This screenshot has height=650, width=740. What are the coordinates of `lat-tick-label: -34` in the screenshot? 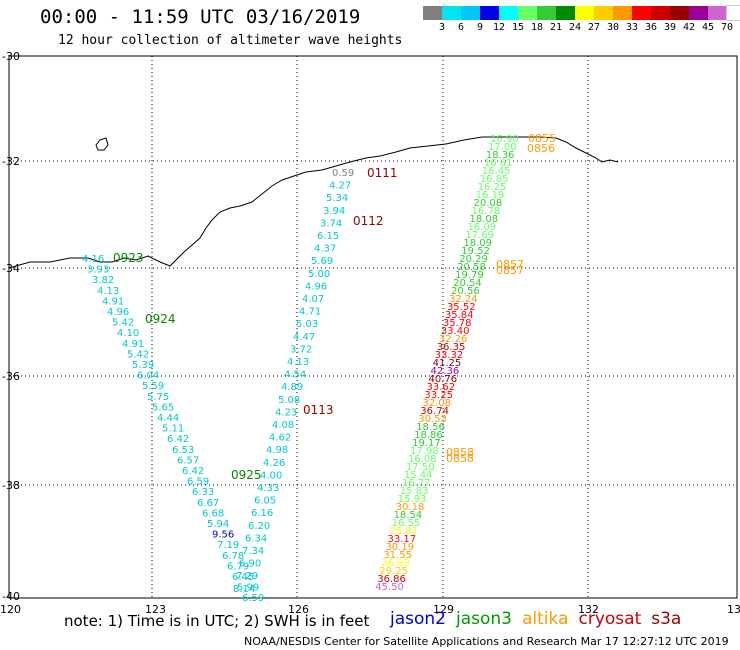 It's located at (11, 268).